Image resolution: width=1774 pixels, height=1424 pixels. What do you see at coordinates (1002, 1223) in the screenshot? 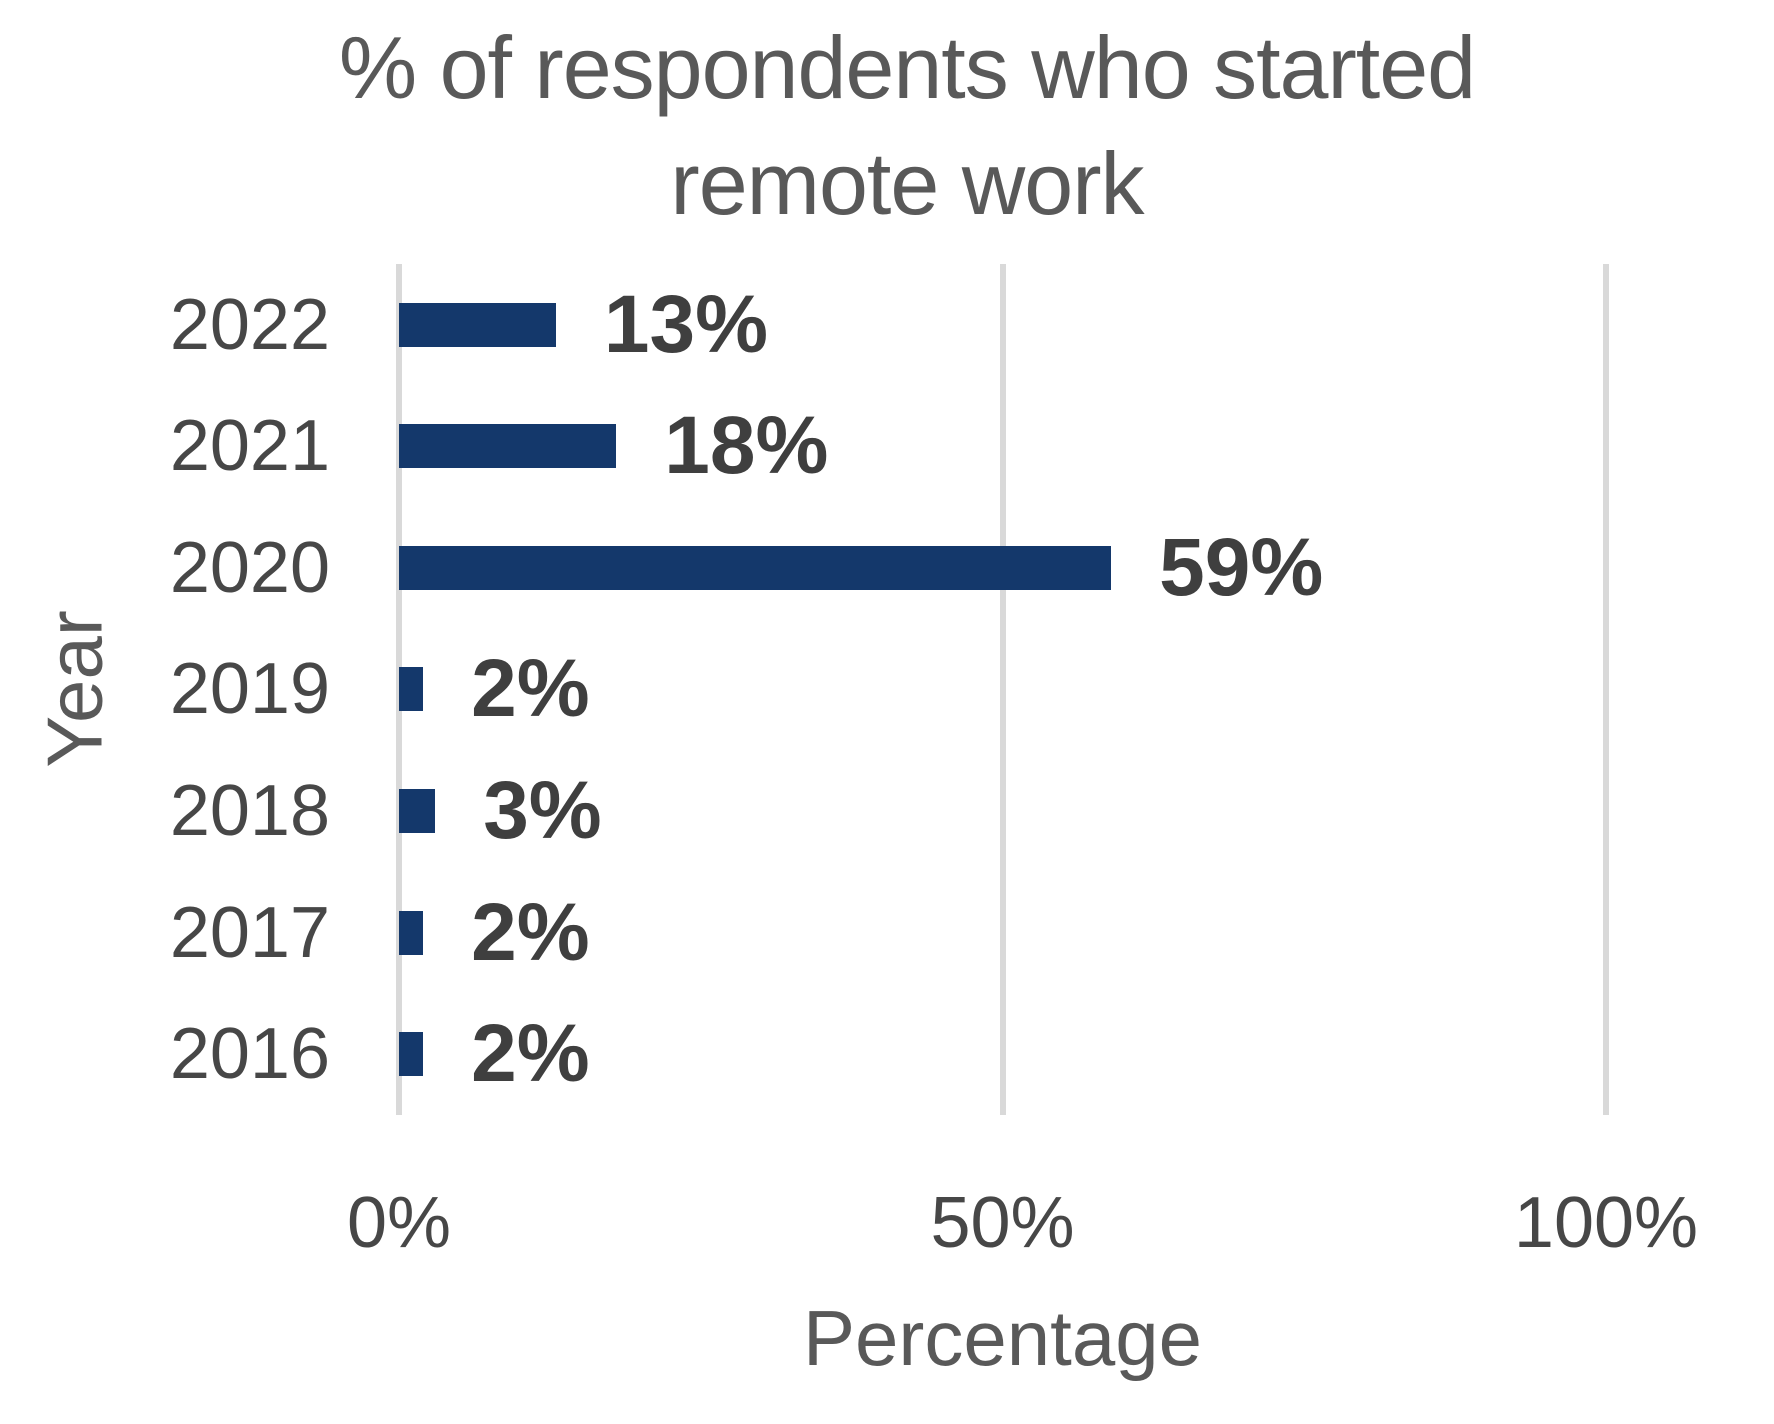
I see `x-tick-label: 50%` at bounding box center [1002, 1223].